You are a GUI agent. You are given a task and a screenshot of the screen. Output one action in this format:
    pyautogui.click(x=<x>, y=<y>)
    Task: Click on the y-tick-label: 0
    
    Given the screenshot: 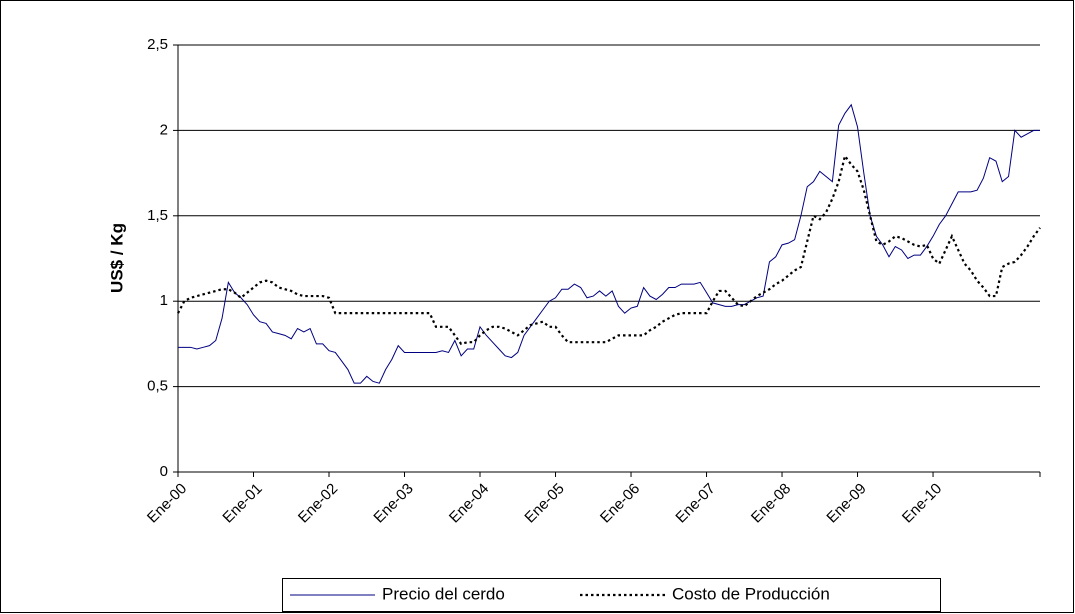 What is the action you would take?
    pyautogui.click(x=164, y=471)
    